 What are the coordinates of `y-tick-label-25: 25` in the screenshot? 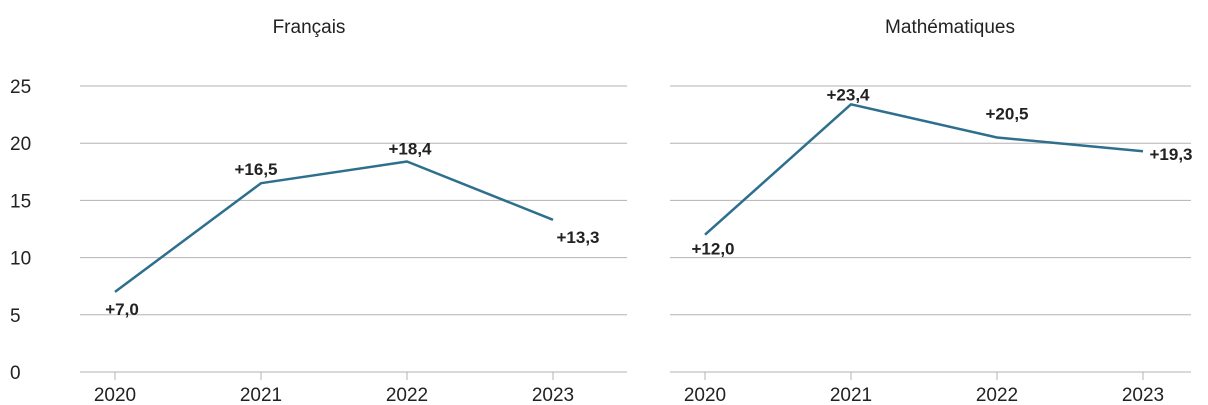 It's located at (20, 87).